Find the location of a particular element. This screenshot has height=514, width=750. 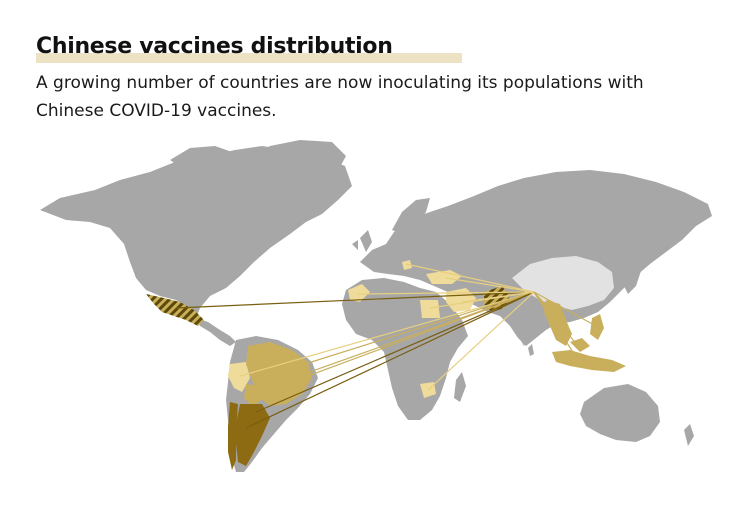

line-malaysia is located at coordinates (556, 319).